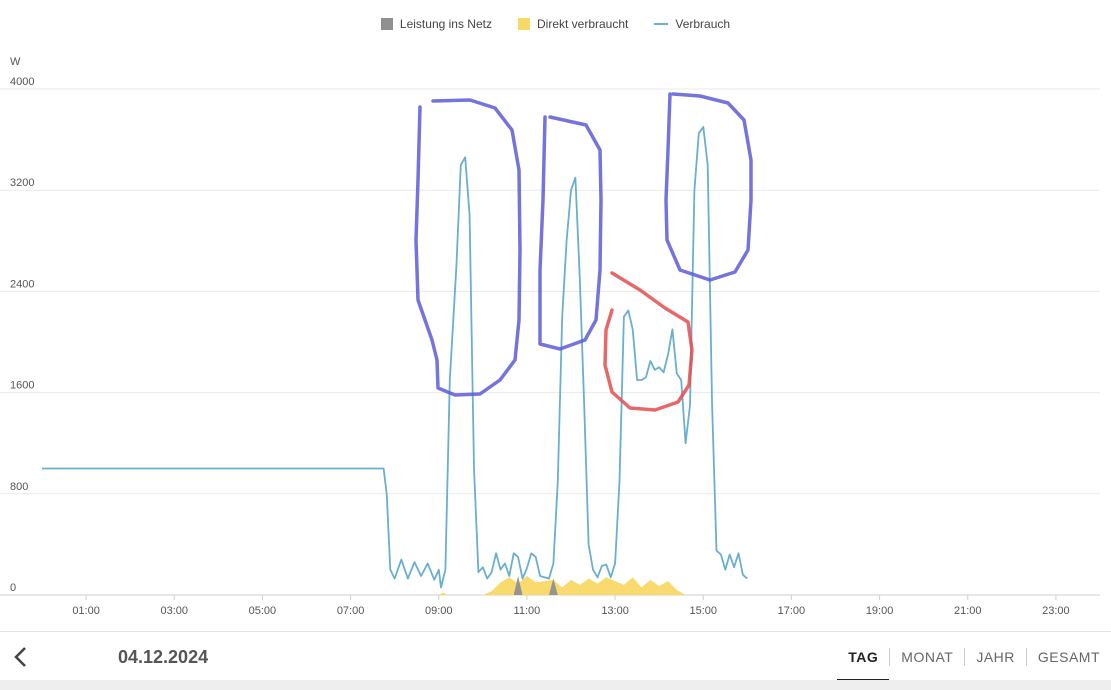 The image size is (1111, 690). Describe the element at coordinates (555, 656) in the screenshot. I see `date-navigation-bar: 04.12.2024 TAG MONAT JAHR GESAMT` at that location.